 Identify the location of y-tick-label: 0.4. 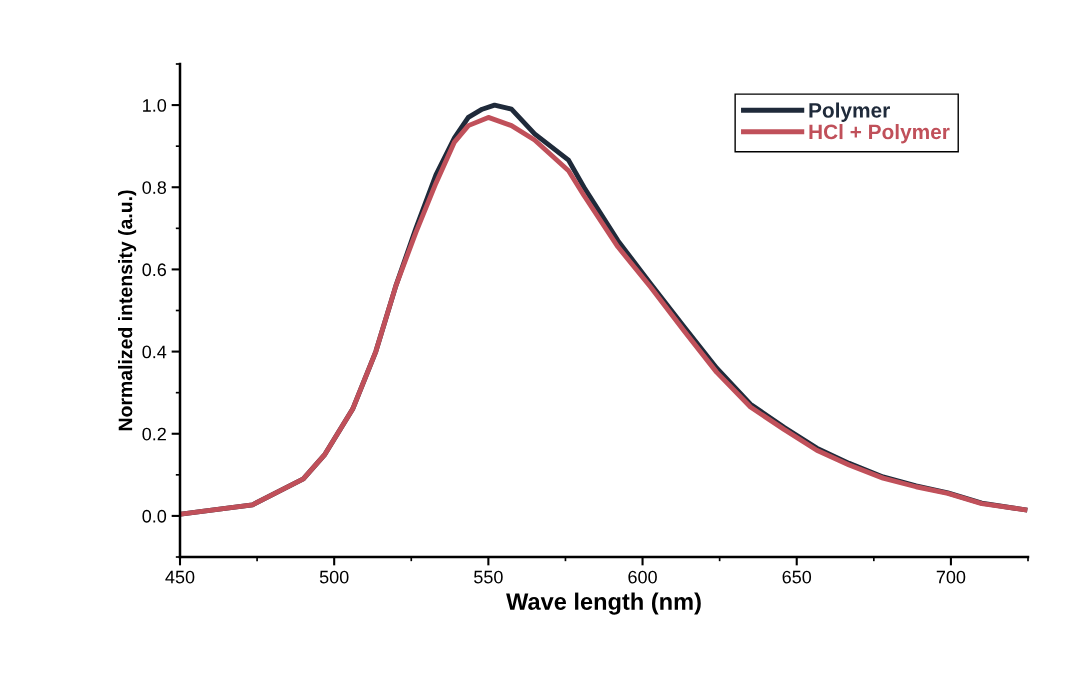
(154, 352).